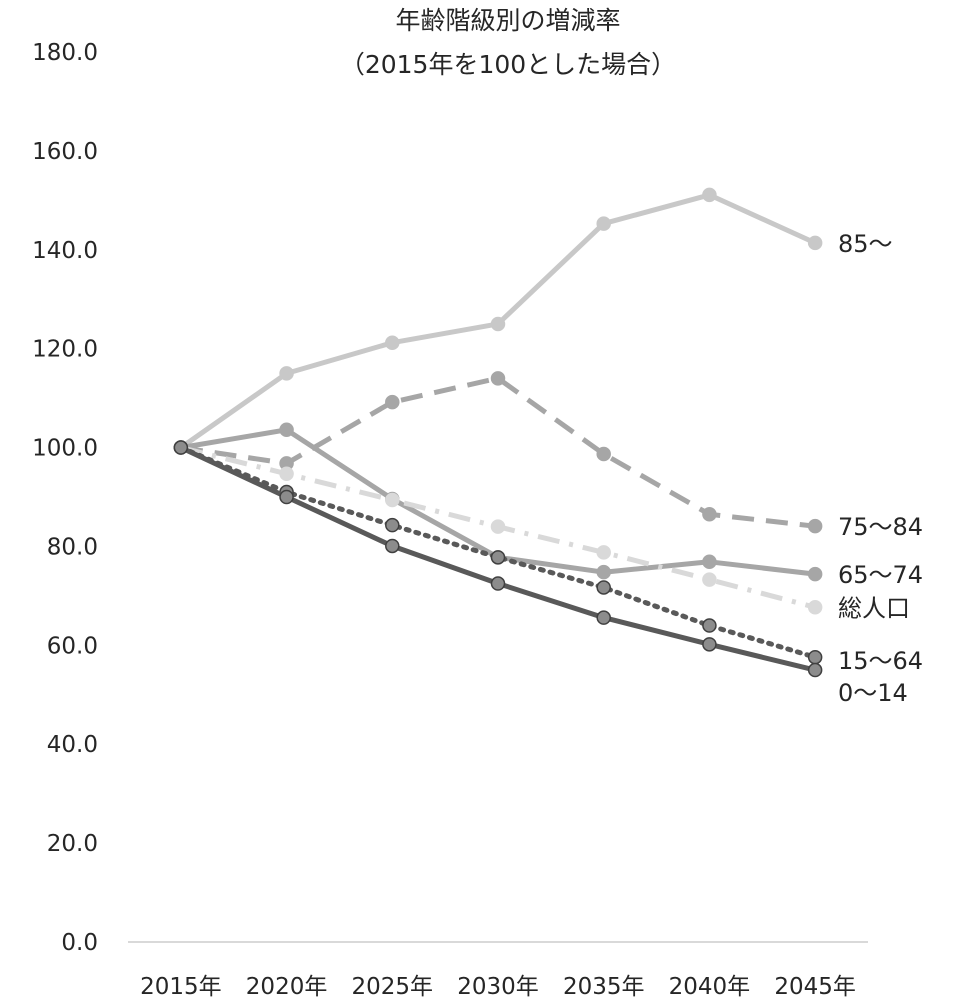 The width and height of the screenshot is (954, 1004). I want to click on series-label: 85～, so click(865, 244).